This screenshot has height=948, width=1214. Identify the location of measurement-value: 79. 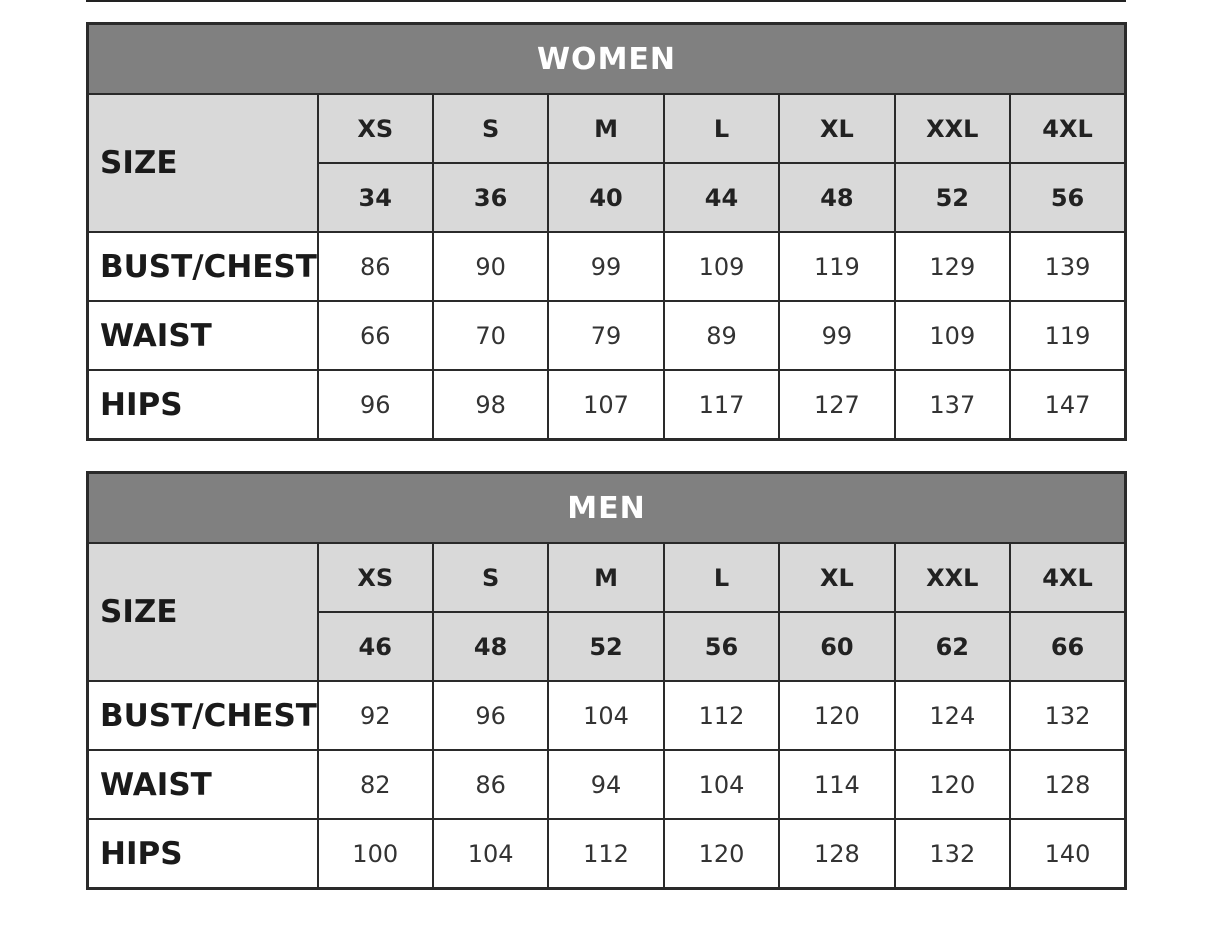
(606, 335).